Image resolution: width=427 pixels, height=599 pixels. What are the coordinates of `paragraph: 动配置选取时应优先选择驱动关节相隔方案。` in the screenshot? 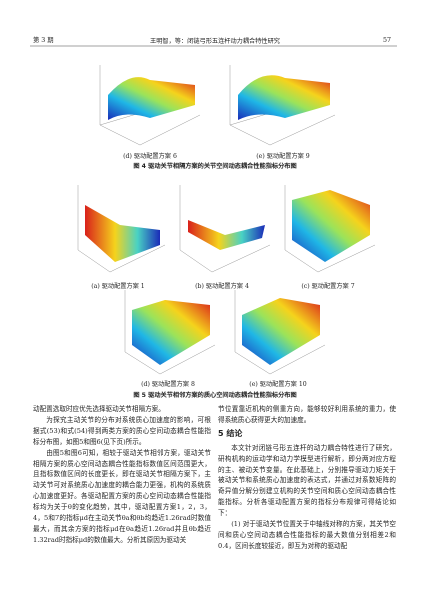 It's located at (99, 409).